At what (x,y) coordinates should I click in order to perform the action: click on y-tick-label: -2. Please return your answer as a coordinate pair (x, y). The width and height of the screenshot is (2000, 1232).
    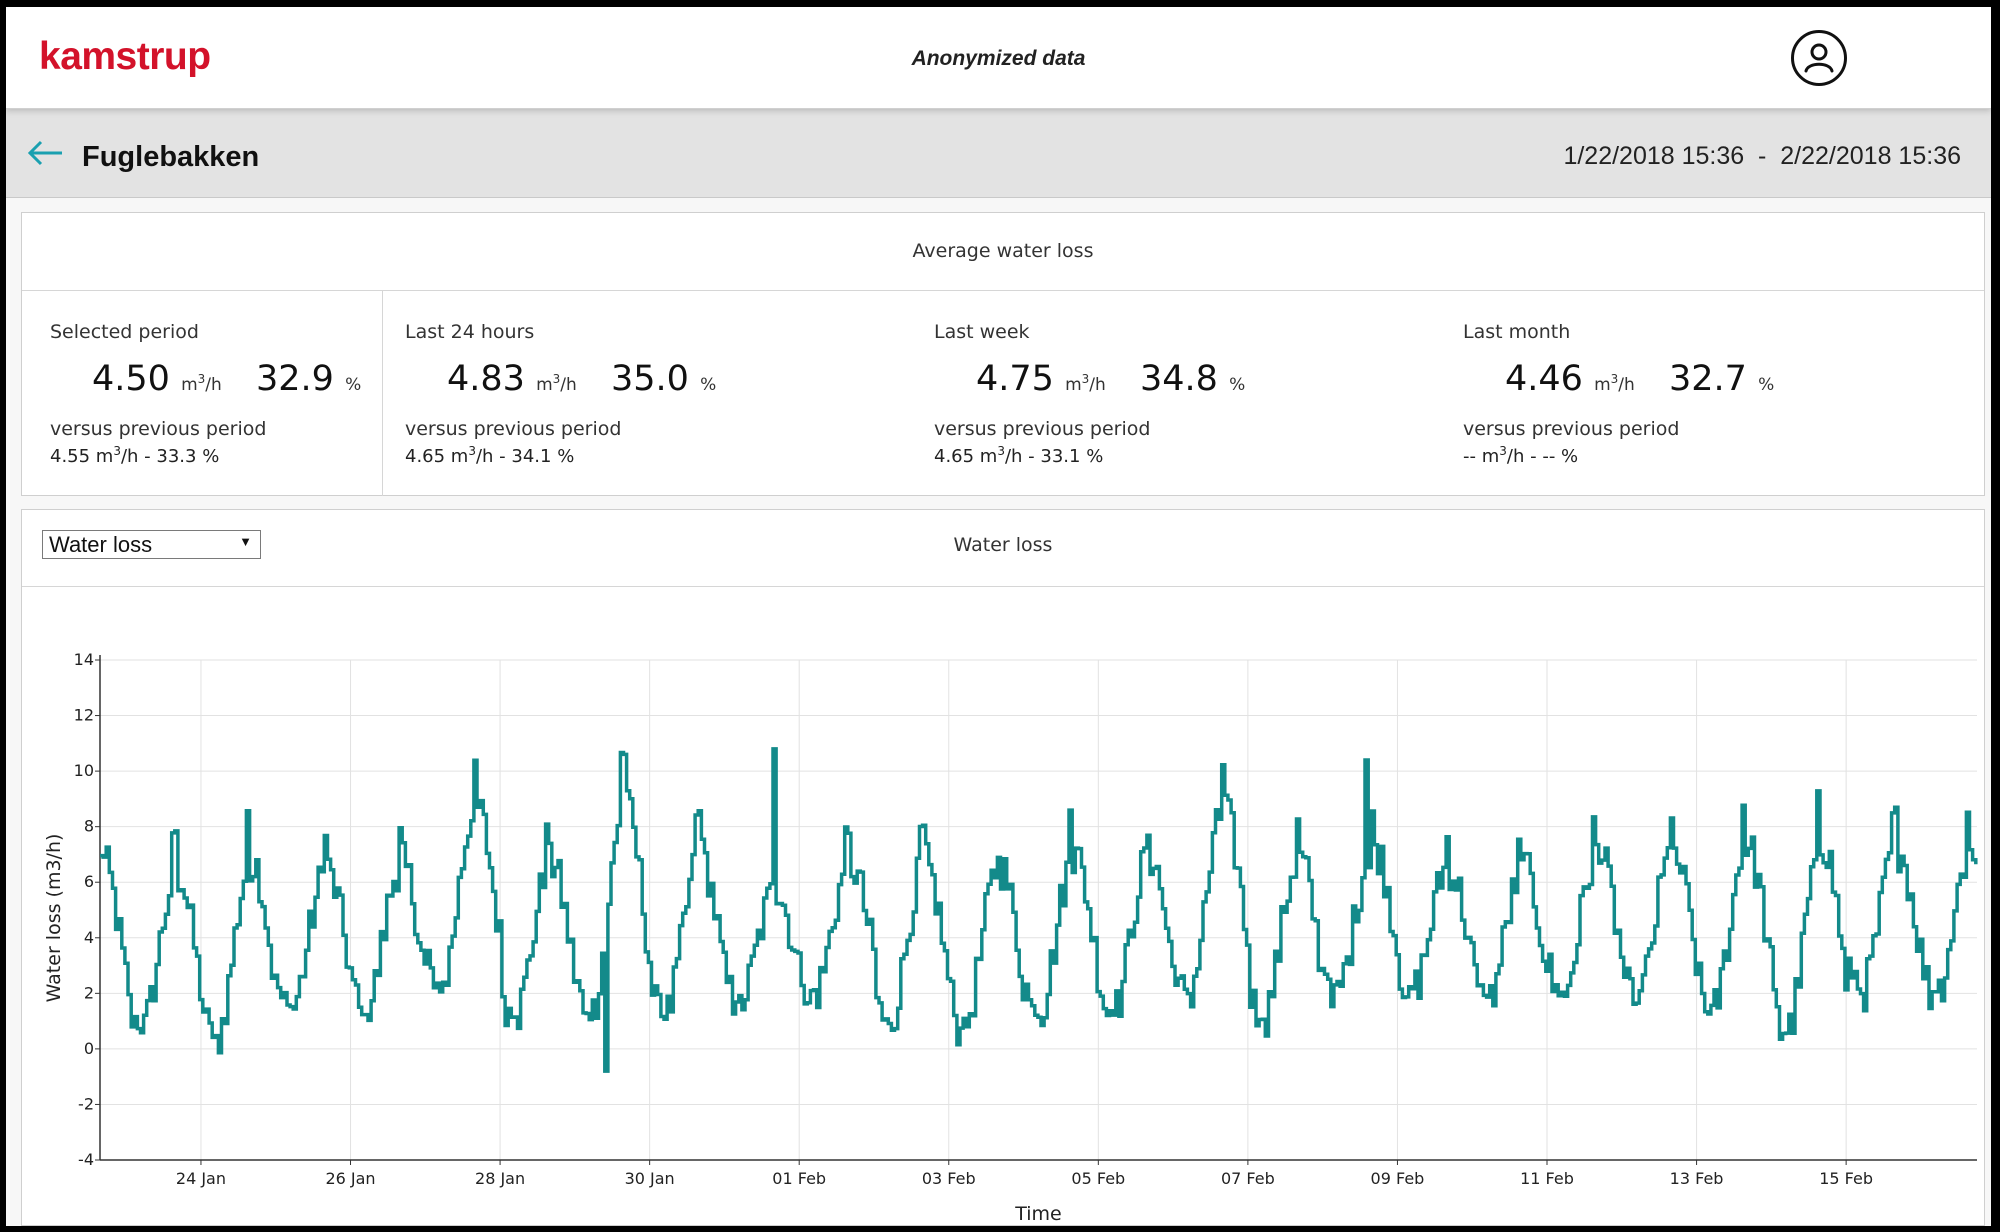
    Looking at the image, I should click on (86, 1103).